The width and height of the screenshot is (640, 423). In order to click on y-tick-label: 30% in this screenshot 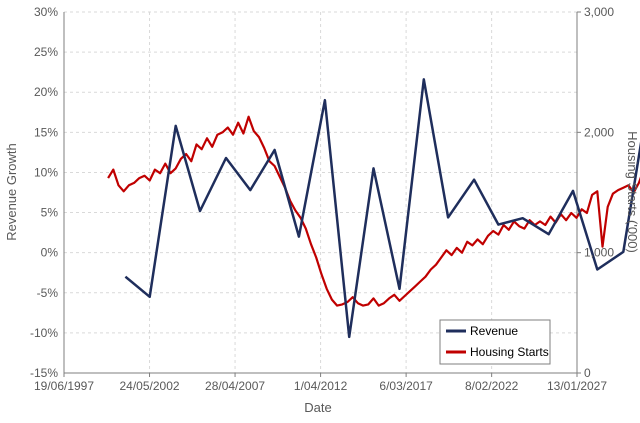, I will do `click(46, 12)`.